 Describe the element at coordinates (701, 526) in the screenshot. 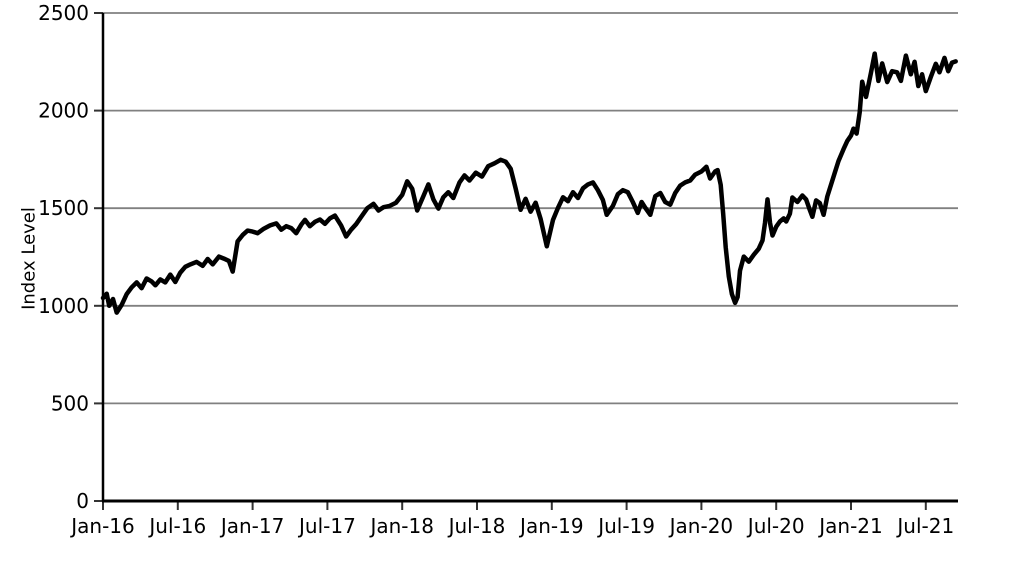

I see `x-tick-label: Jan-20` at that location.